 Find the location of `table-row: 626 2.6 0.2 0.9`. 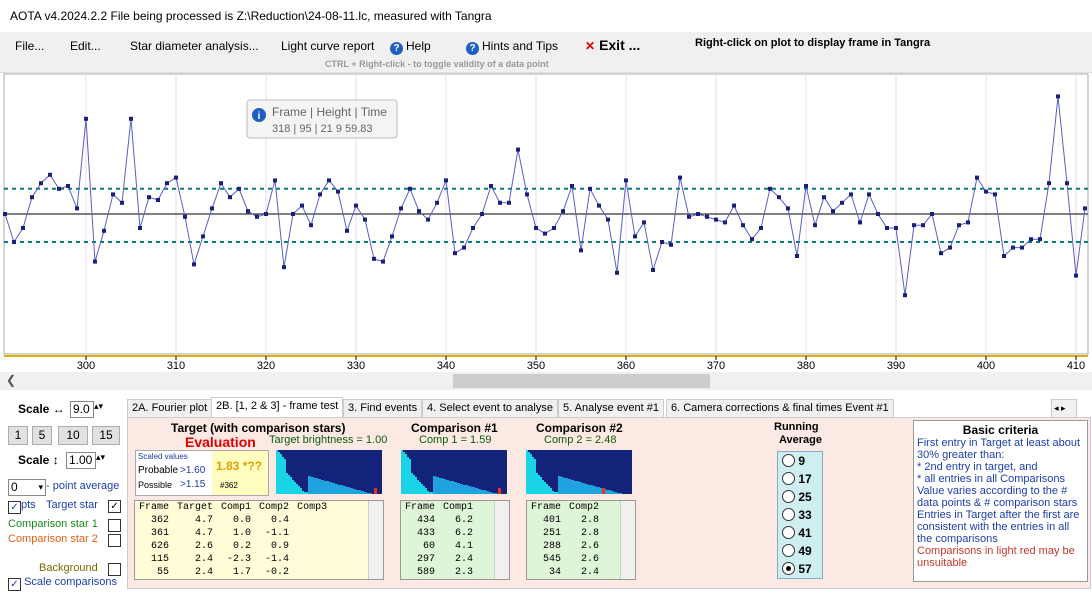

table-row: 626 2.6 0.2 0.9 is located at coordinates (233, 546).